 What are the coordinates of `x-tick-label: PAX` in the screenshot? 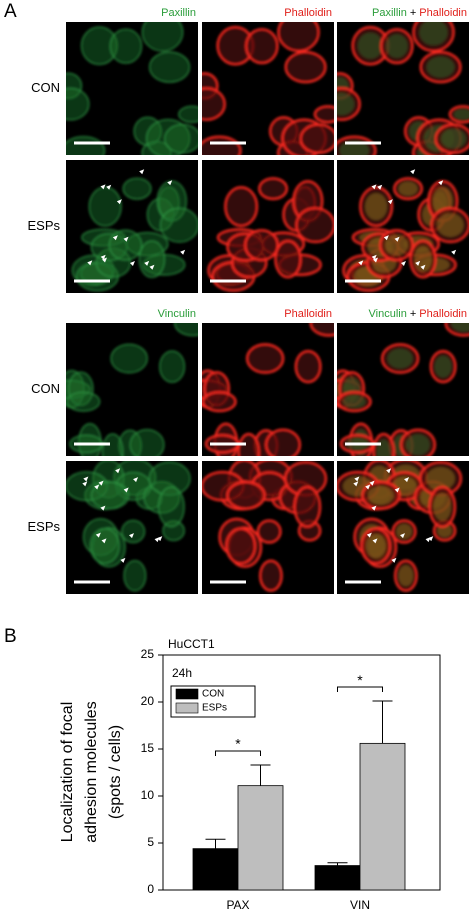 It's located at (237, 905).